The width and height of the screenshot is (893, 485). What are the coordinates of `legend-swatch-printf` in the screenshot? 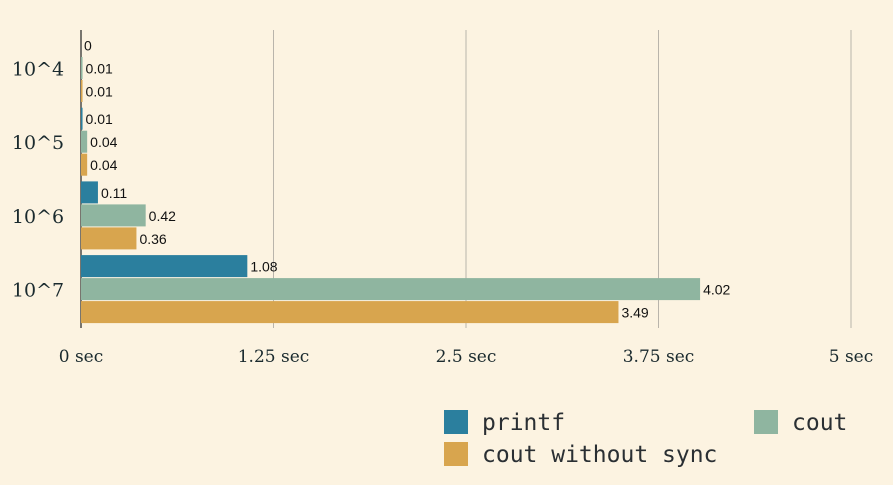 It's located at (456, 422).